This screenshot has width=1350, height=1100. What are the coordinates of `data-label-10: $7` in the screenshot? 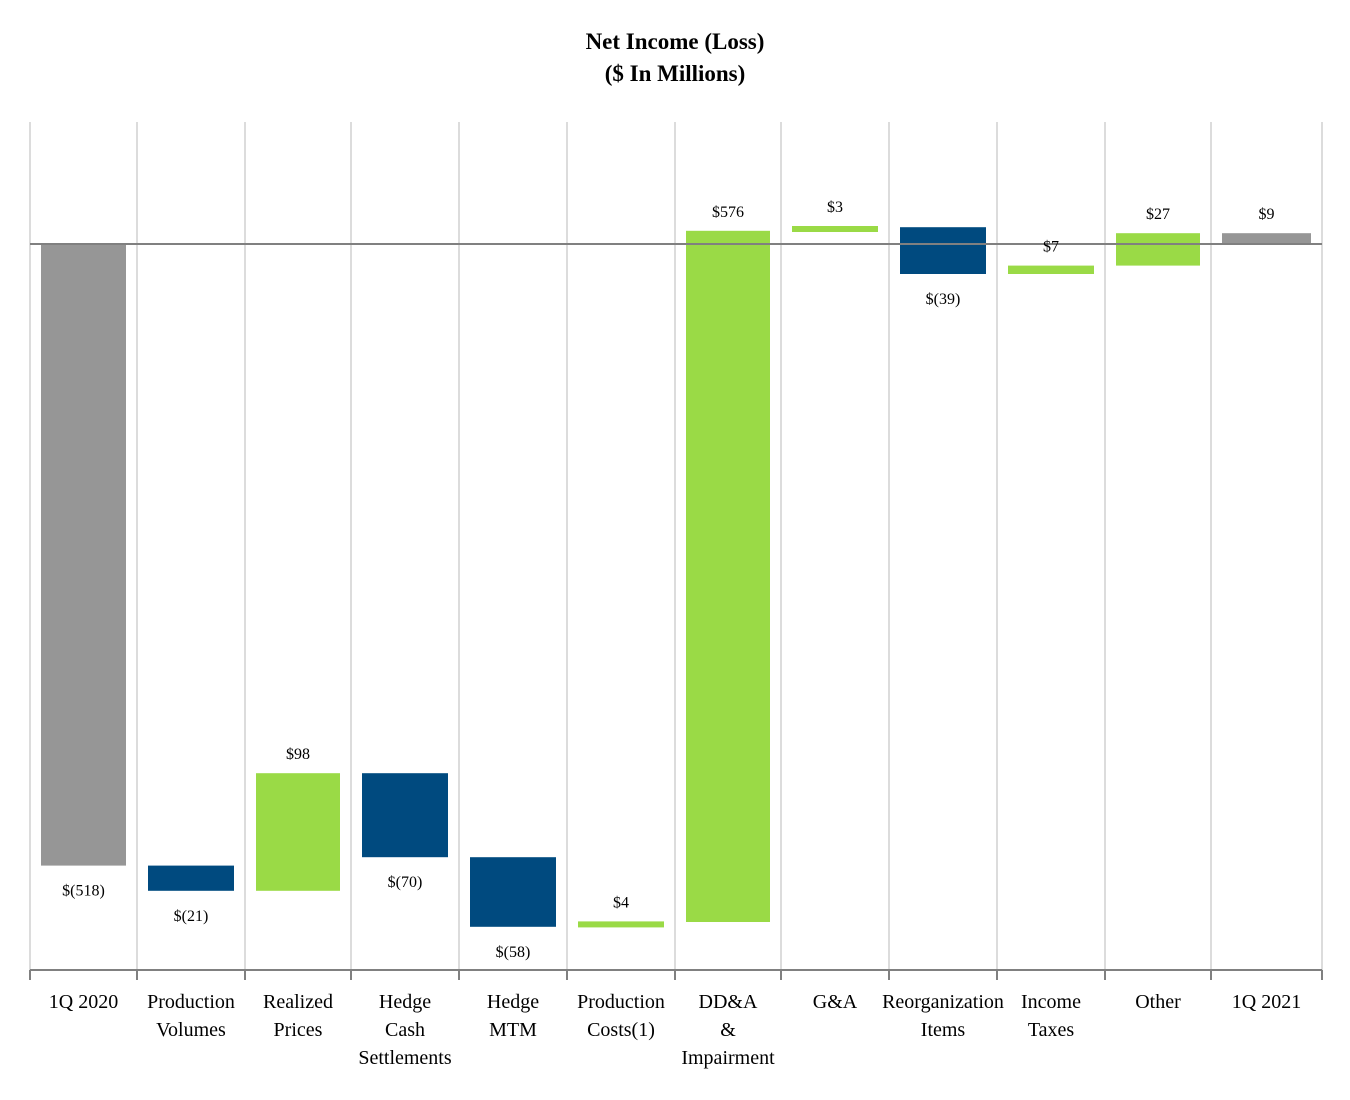 It's located at (1051, 247).